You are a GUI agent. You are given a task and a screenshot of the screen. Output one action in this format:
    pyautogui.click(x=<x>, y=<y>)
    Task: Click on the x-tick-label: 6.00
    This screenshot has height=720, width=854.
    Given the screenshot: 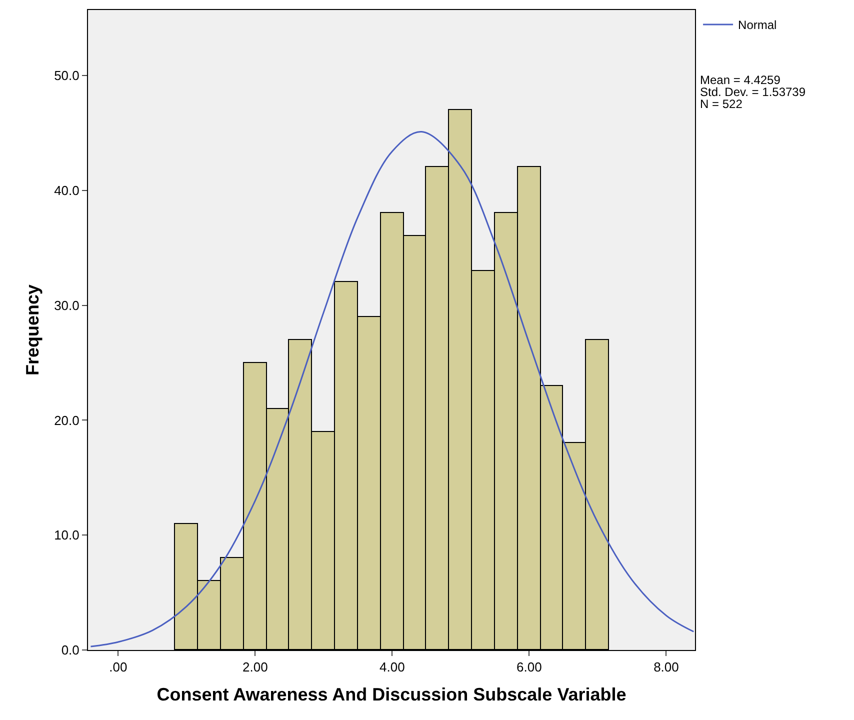 What is the action you would take?
    pyautogui.click(x=529, y=667)
    